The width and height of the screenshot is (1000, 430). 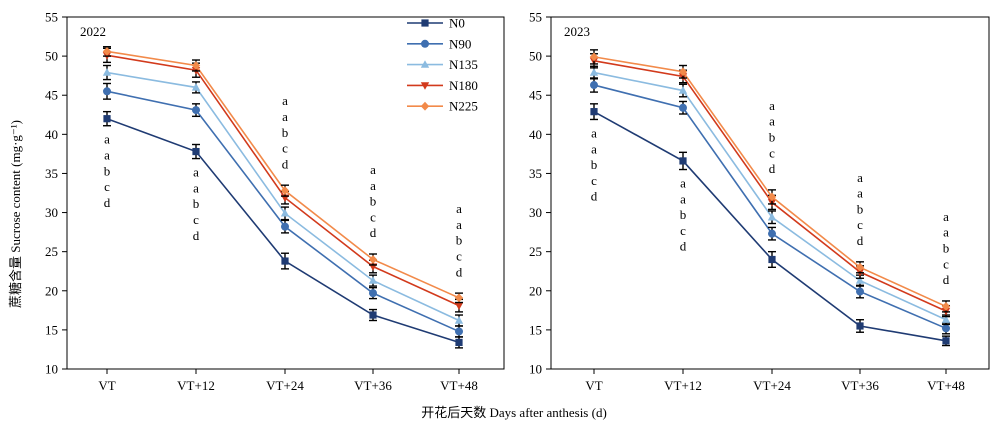 What do you see at coordinates (51, 134) in the screenshot?
I see `y-tick-label: 40` at bounding box center [51, 134].